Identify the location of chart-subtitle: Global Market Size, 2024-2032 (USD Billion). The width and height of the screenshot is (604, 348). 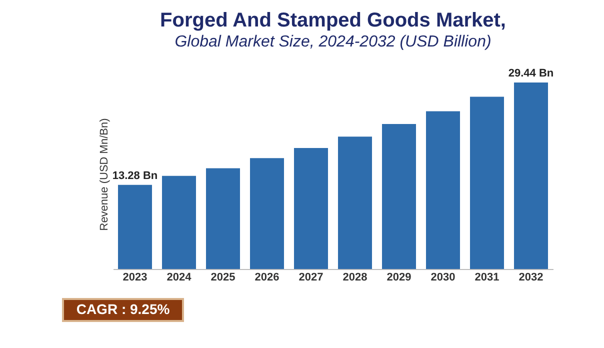
(333, 42).